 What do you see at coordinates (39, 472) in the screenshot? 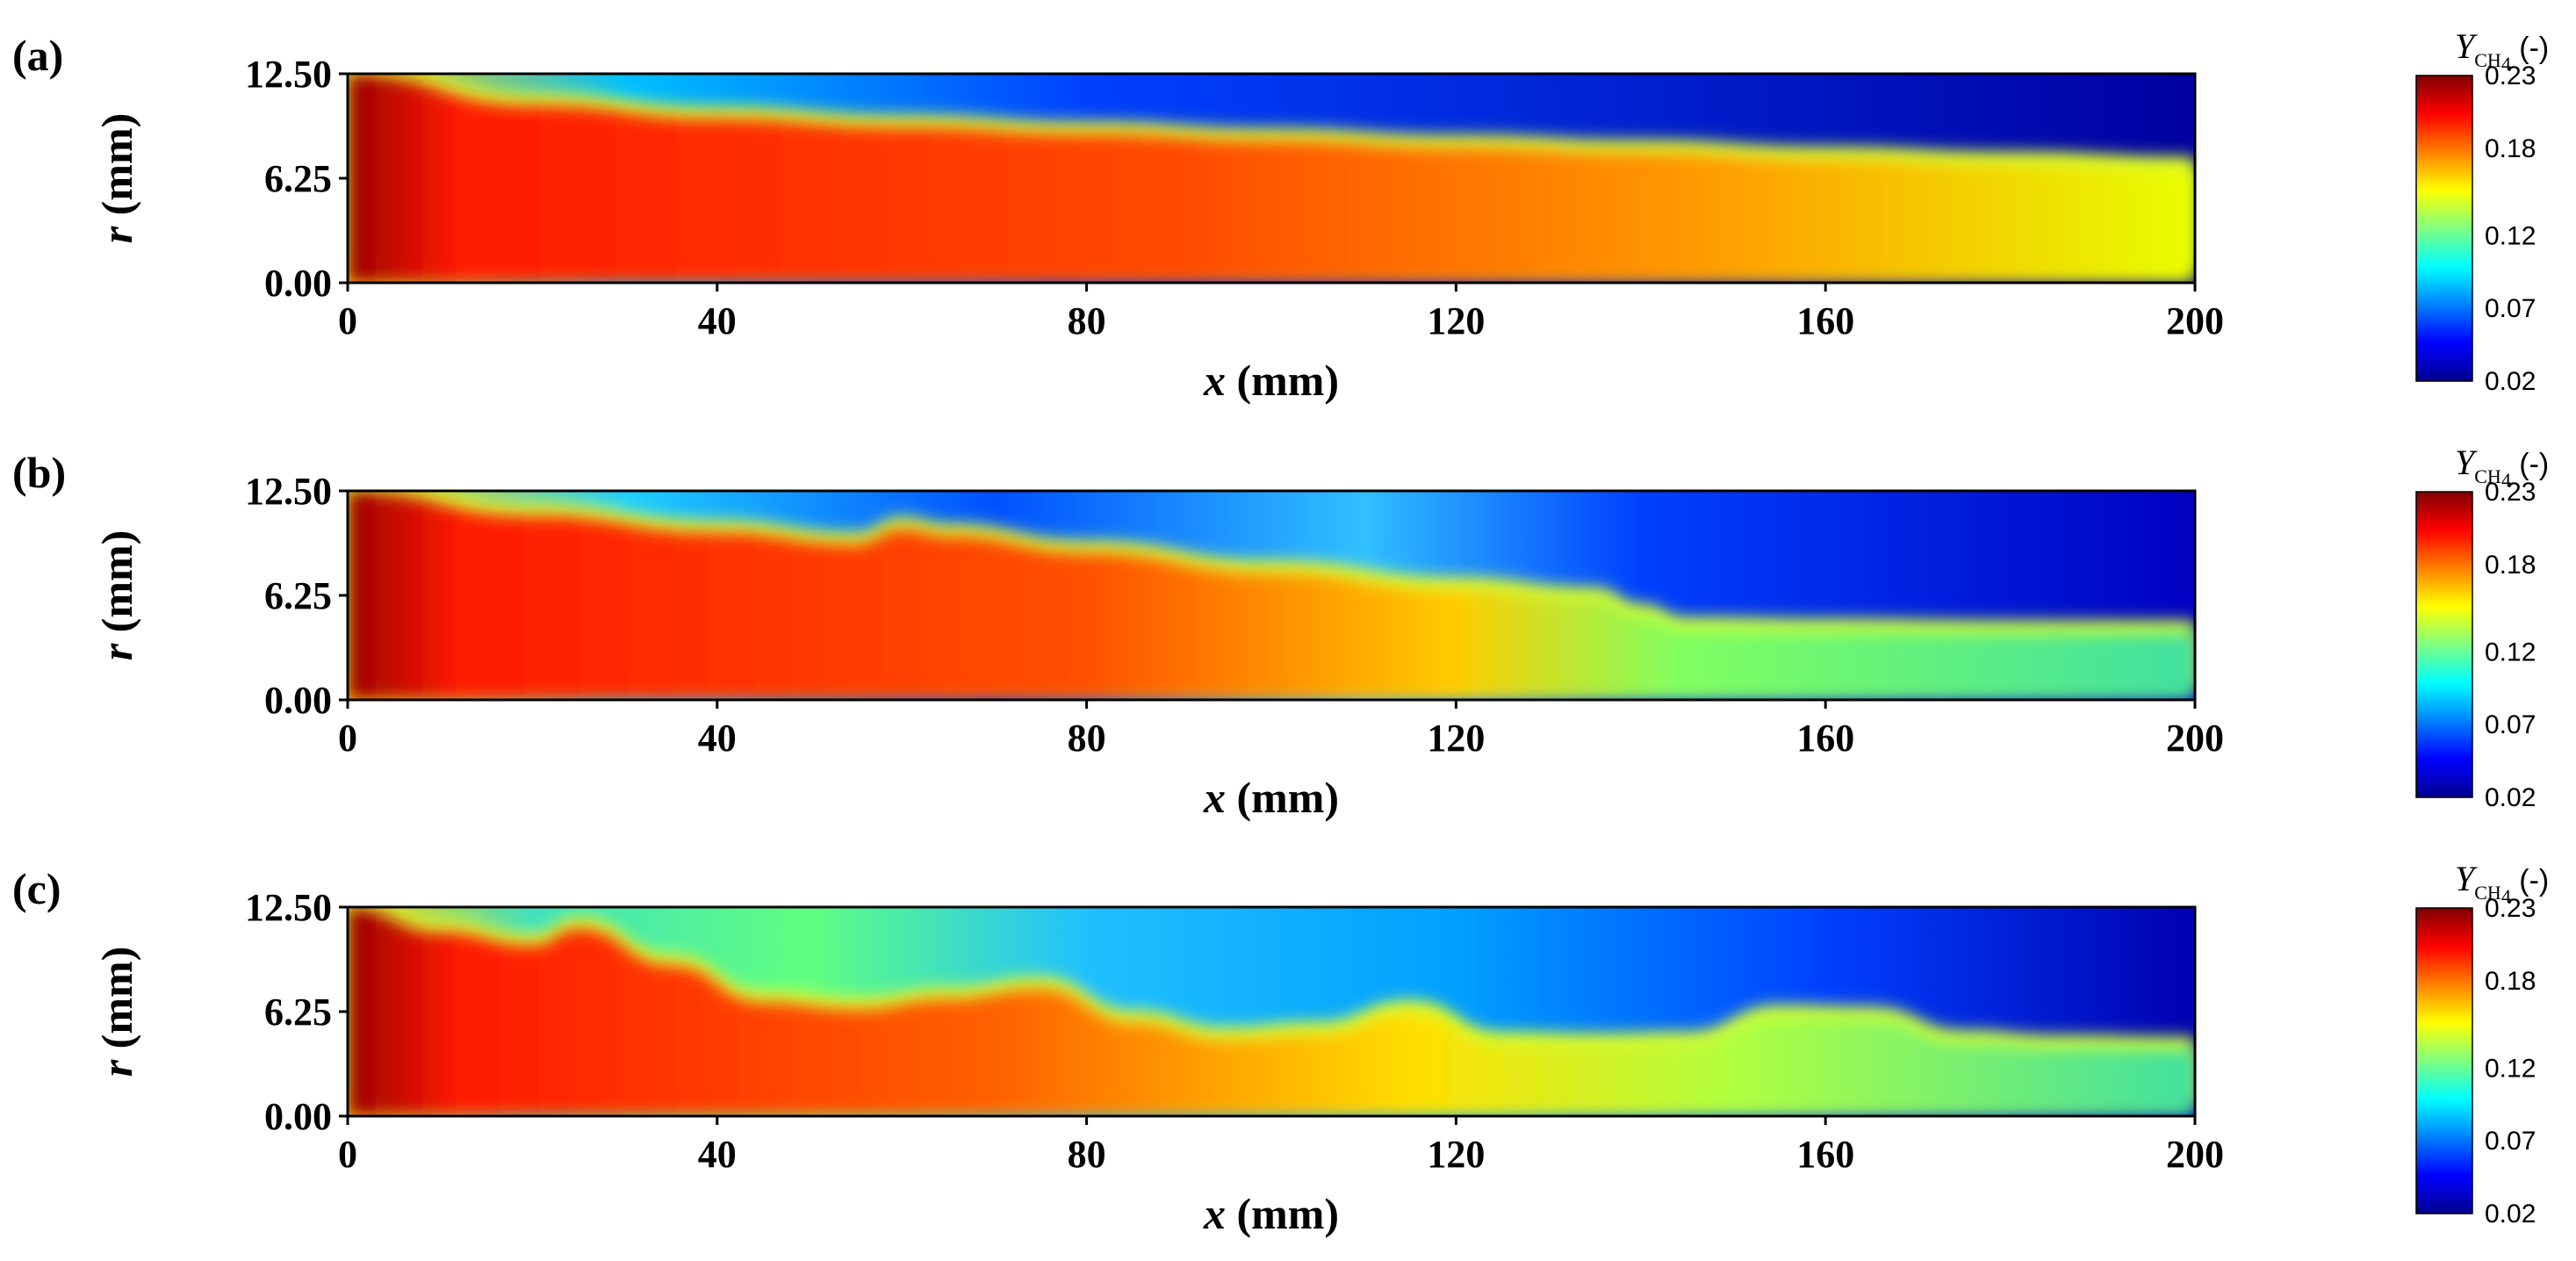
I see `panel-label: (b)` at bounding box center [39, 472].